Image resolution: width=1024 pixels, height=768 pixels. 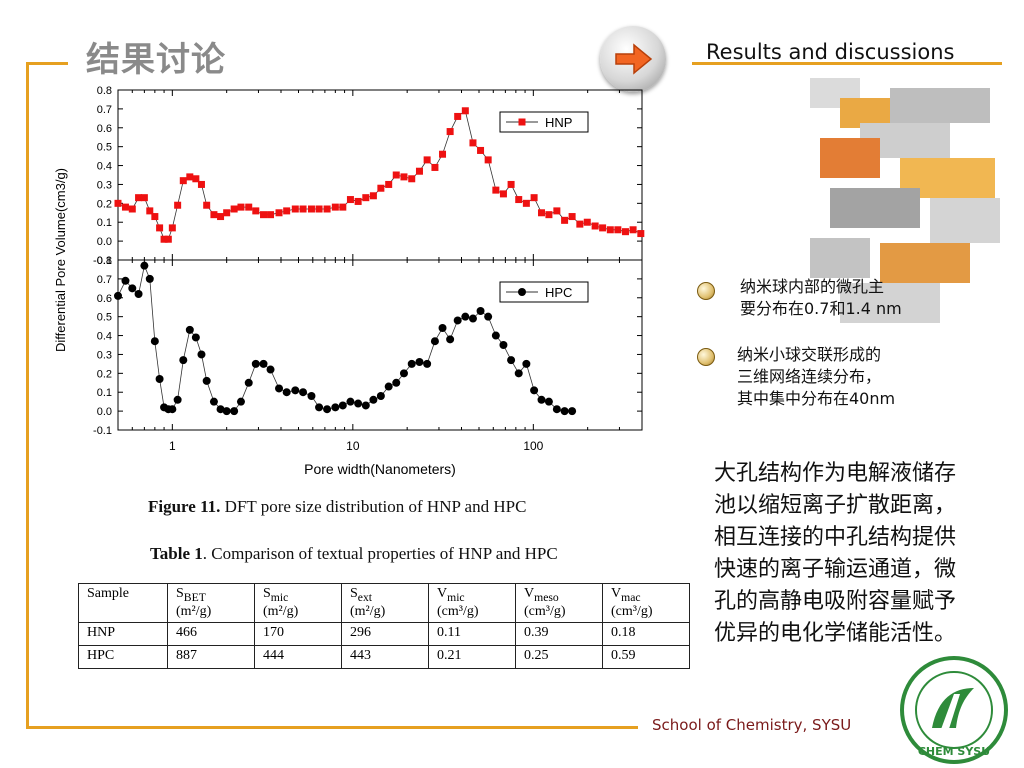 What do you see at coordinates (354, 593) in the screenshot?
I see `header-label: S` at bounding box center [354, 593].